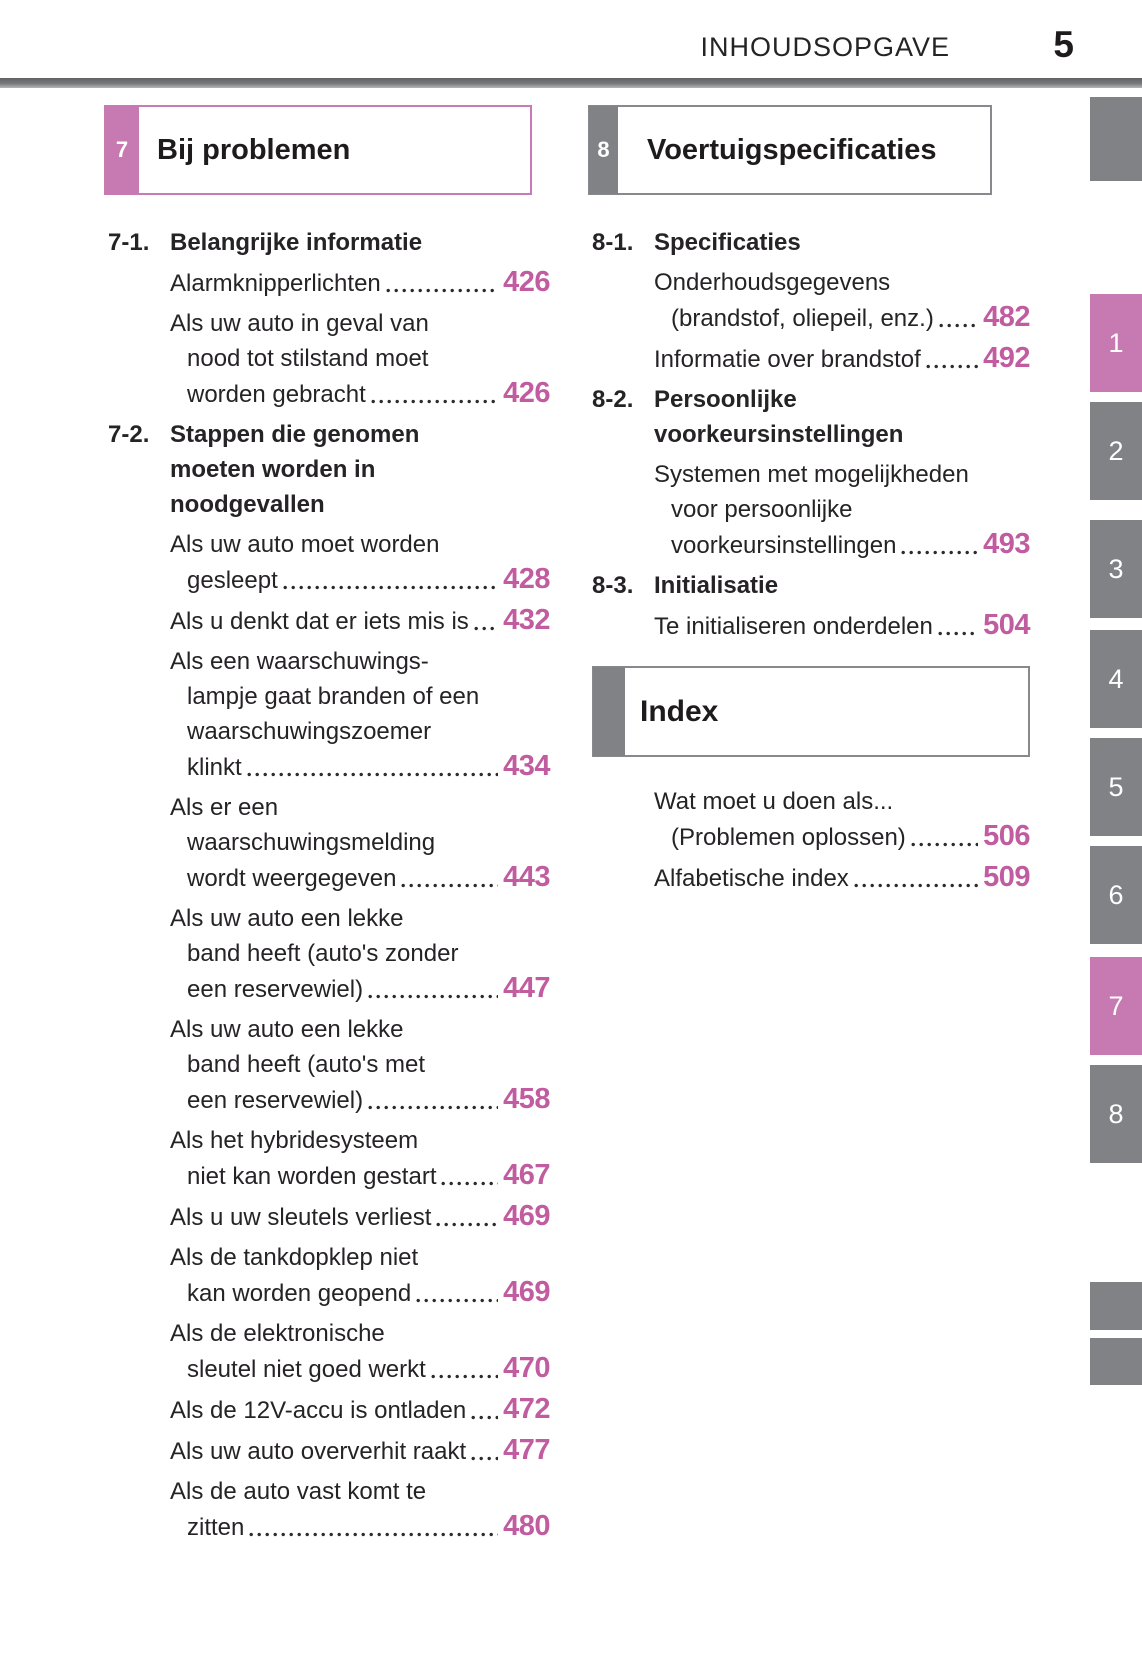 The image size is (1142, 1654). I want to click on toc-entry-row: een reservewiel) 458, so click(329, 1100).